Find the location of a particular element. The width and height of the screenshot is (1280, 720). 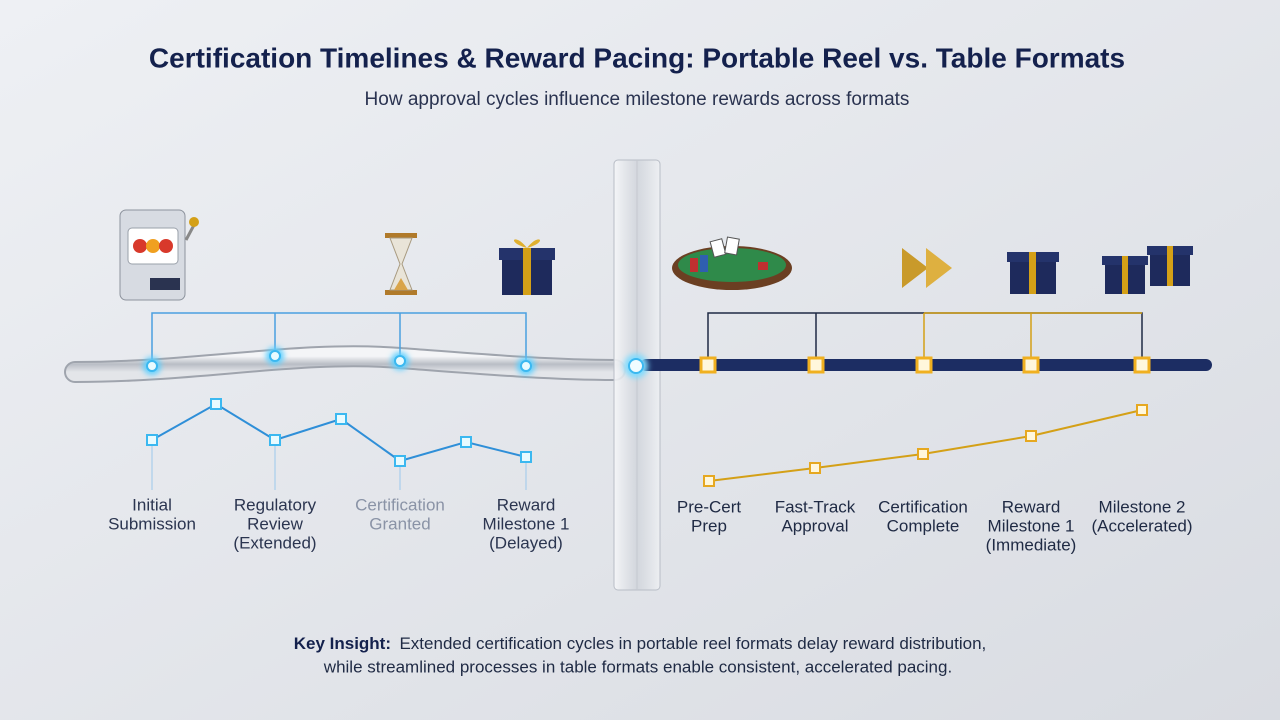

right-step-label: Milestone 2 is located at coordinates (1142, 506).